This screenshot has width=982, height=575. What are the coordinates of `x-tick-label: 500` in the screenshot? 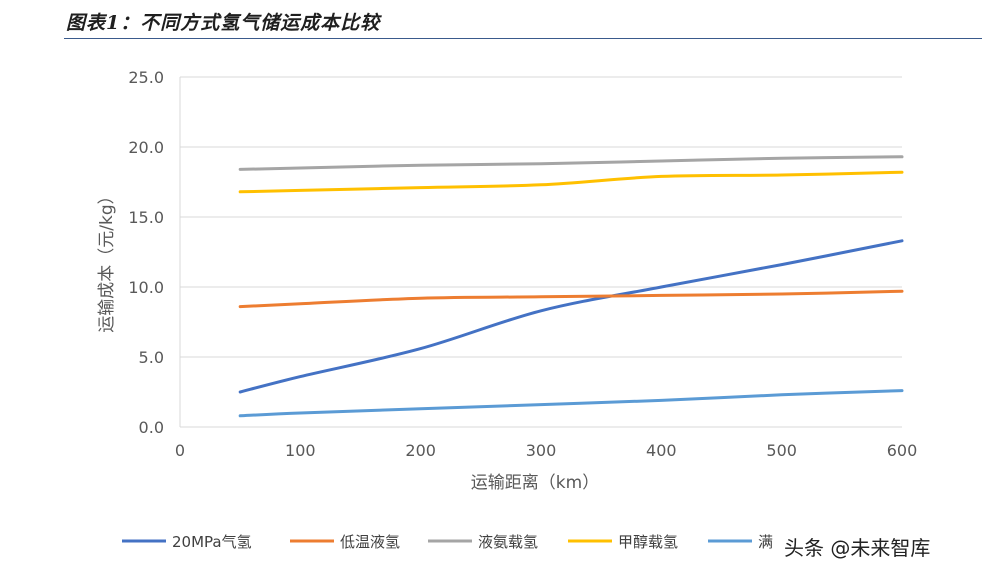 It's located at (781, 450).